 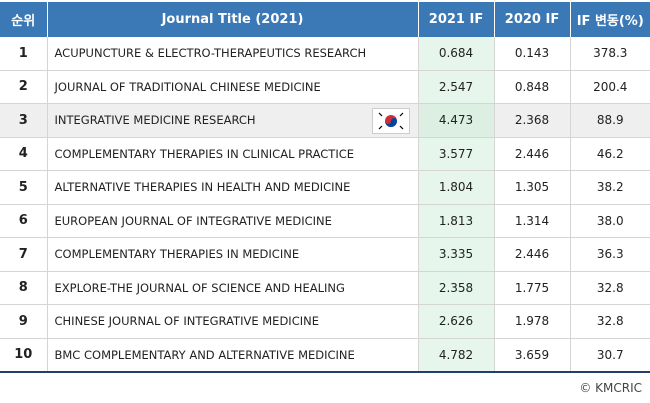 I want to click on if-2021: 3.577, so click(x=455, y=154).